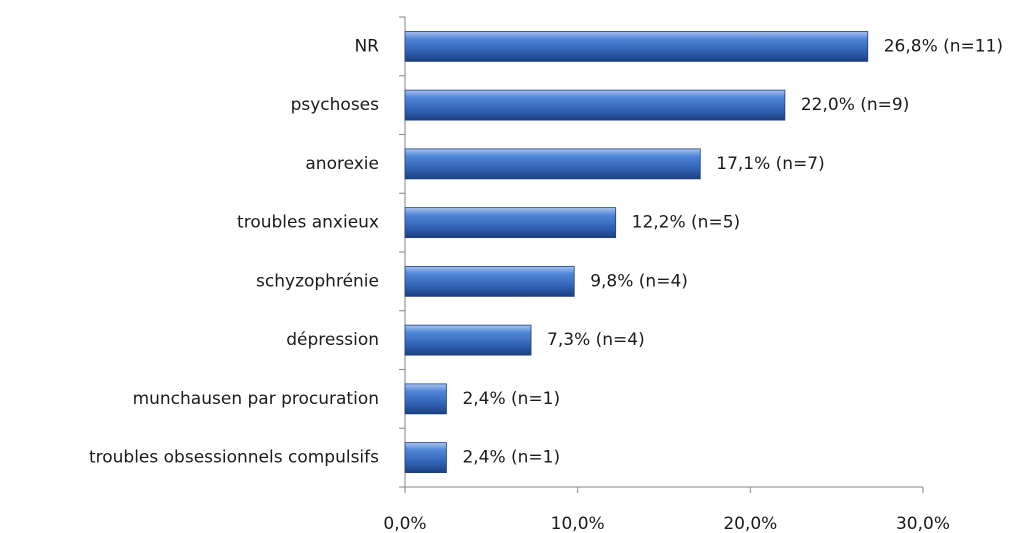 The image size is (1032, 533). Describe the element at coordinates (750, 523) in the screenshot. I see `x-tick-label: 20,0%` at that location.